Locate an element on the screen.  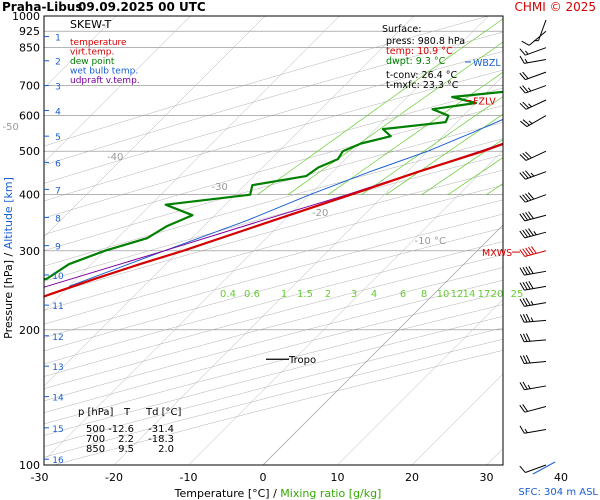
pressure-tick-label: 500 is located at coordinates (29, 151).